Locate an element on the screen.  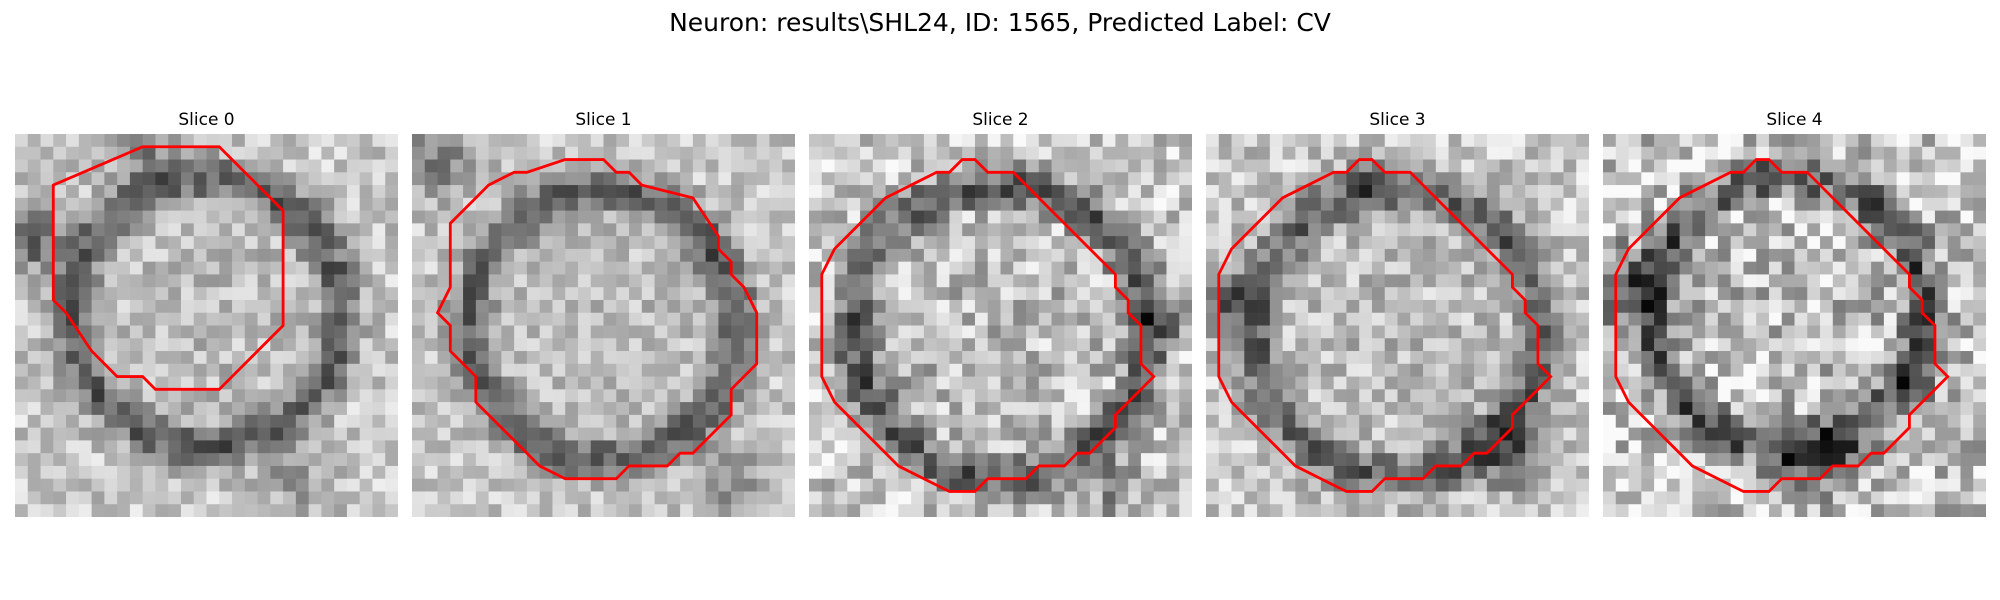
segmentation-contour is located at coordinates (988, 325).